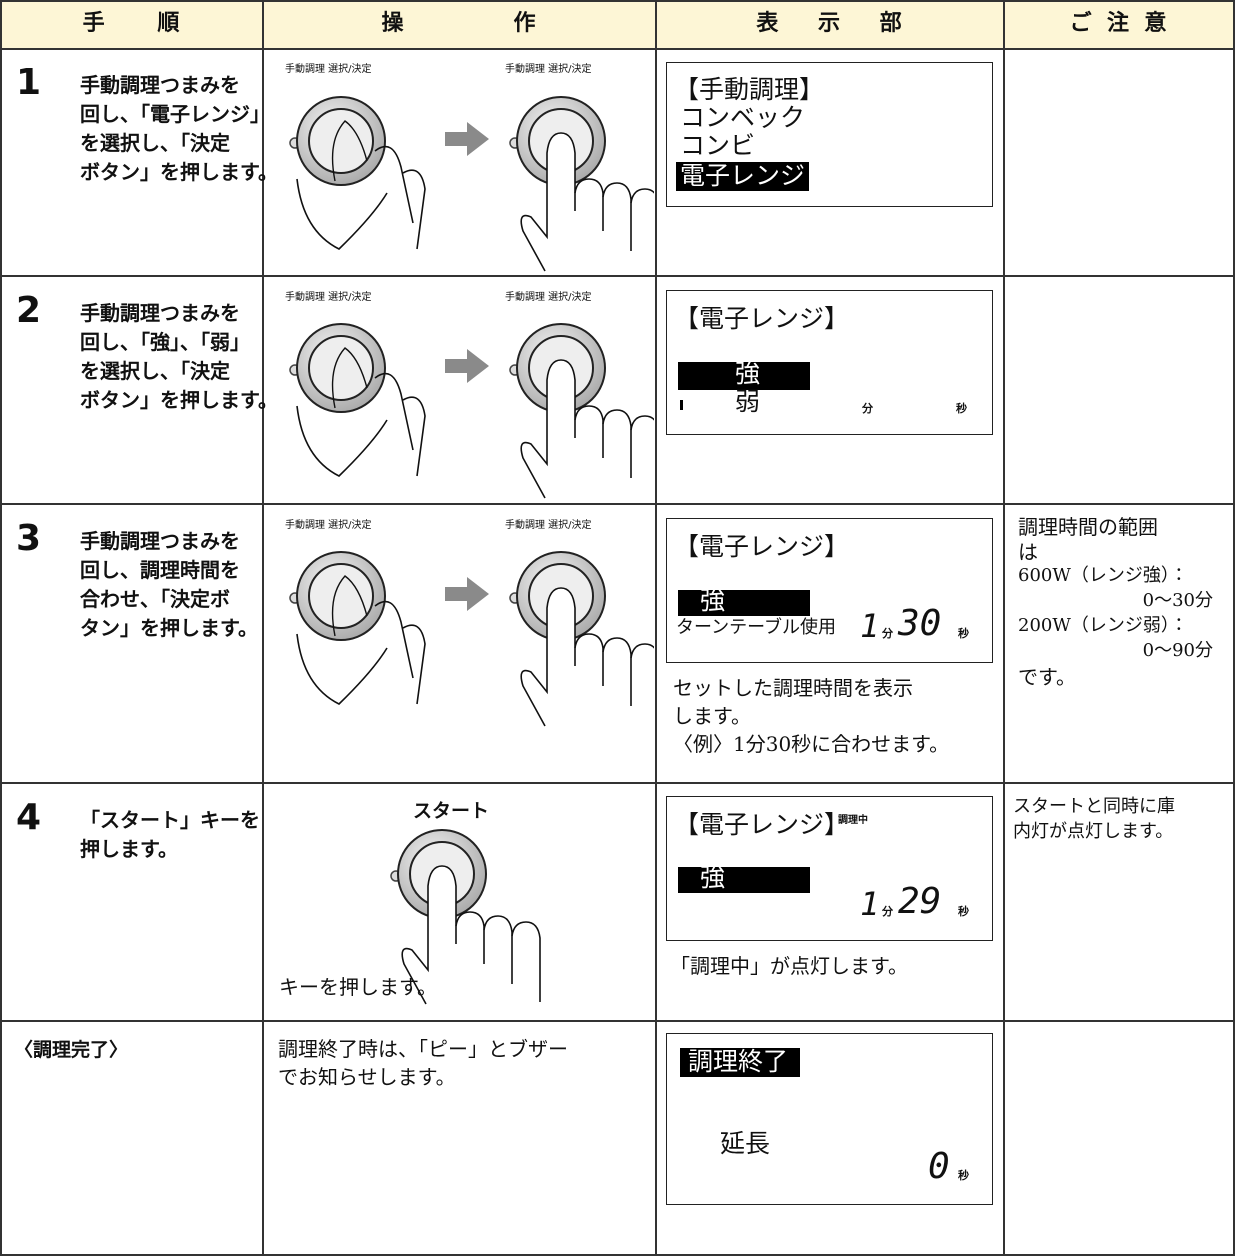 The image size is (1235, 1256). I want to click on operation-caption: 調理終了時は、「ピー」とブザー, so click(423, 1049).